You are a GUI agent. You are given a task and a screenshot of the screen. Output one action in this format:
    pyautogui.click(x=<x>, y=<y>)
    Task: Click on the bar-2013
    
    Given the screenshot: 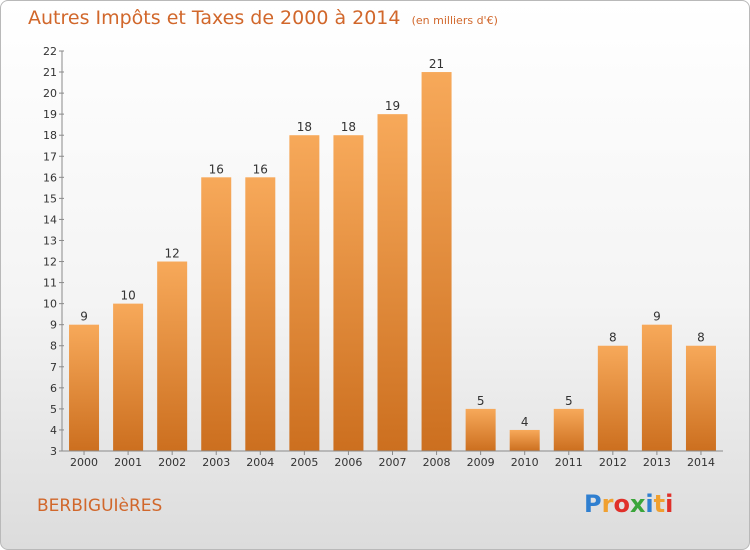 What is the action you would take?
    pyautogui.click(x=656, y=387)
    